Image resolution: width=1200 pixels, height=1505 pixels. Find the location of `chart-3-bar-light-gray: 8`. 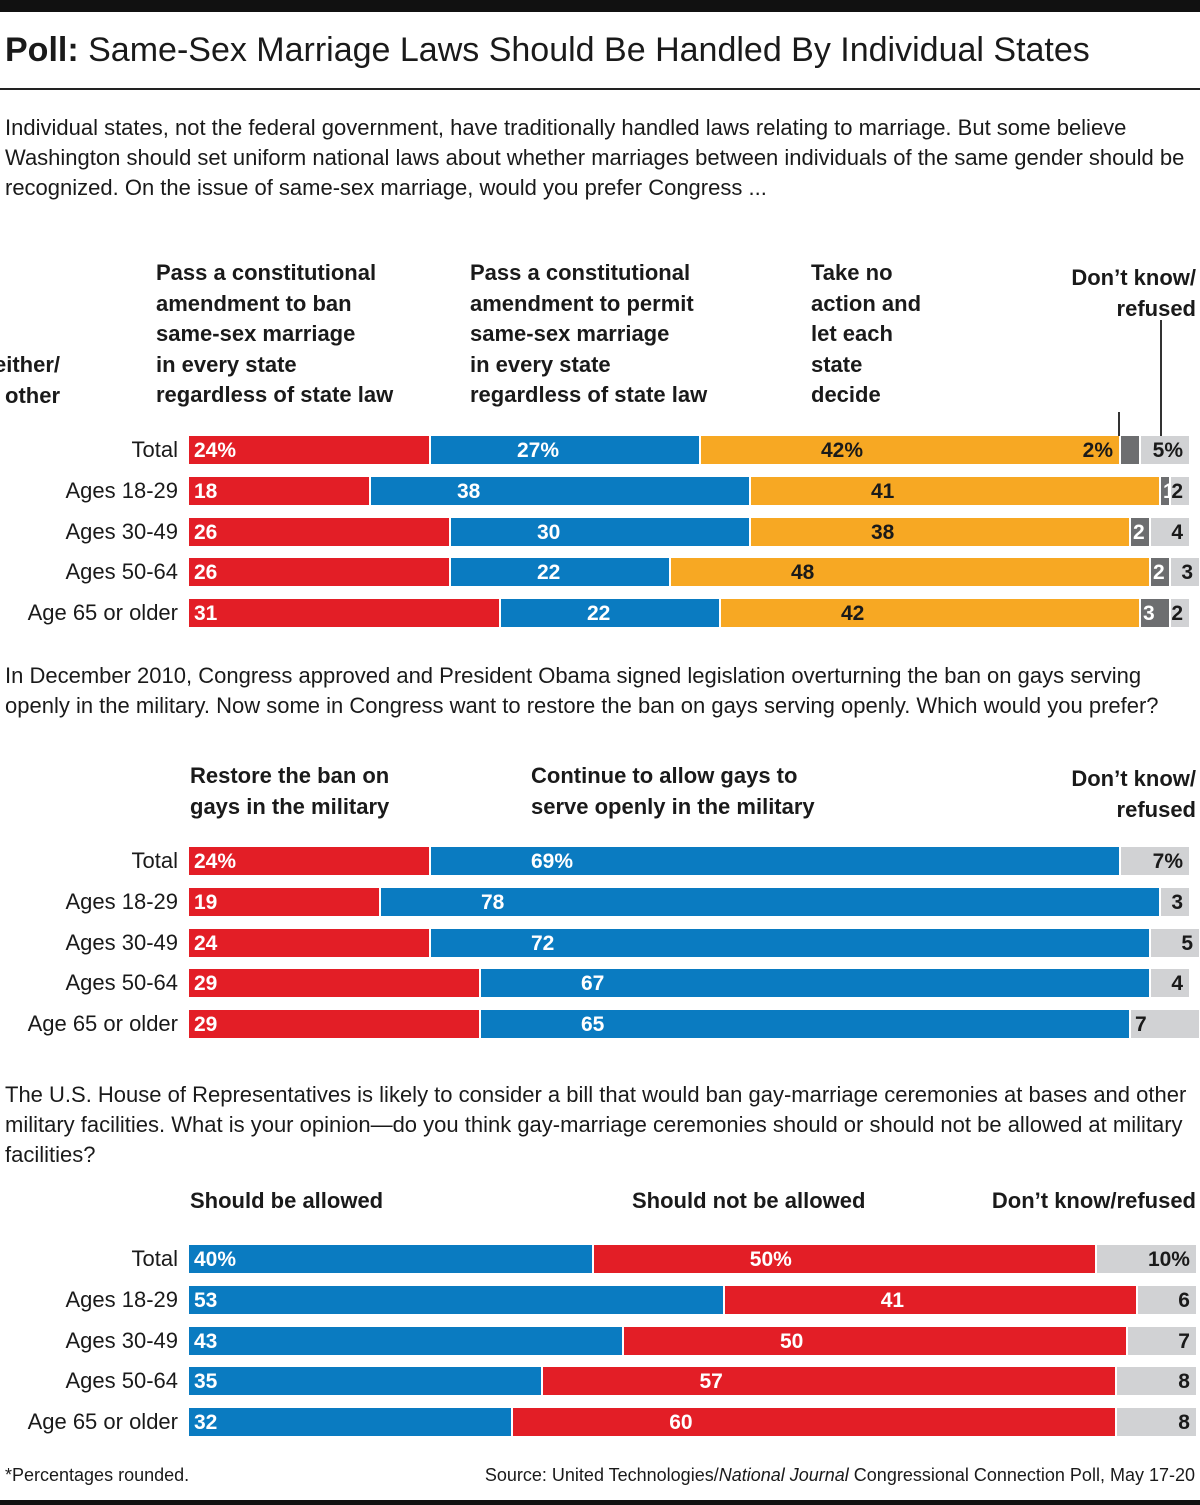

chart-3-bar-light-gray: 8 is located at coordinates (1155, 1381).